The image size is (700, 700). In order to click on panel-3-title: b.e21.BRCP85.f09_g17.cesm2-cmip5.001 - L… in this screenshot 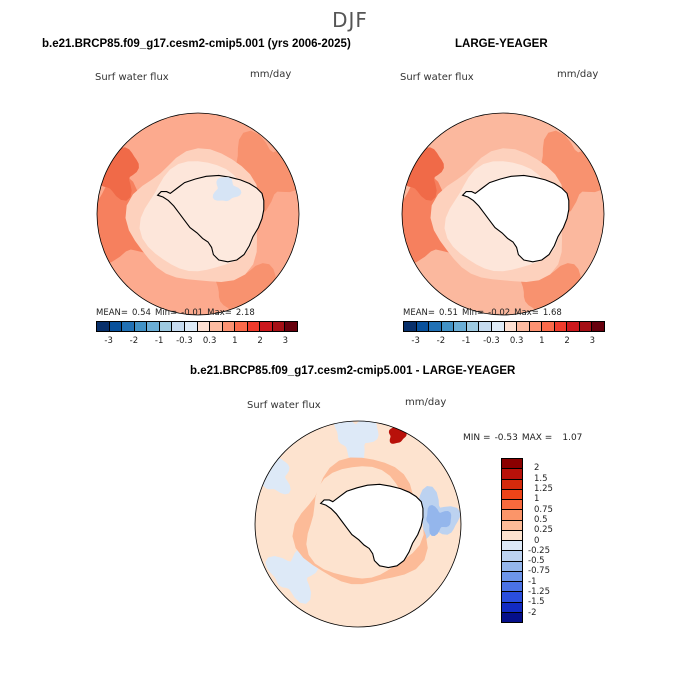, I will do `click(353, 371)`.